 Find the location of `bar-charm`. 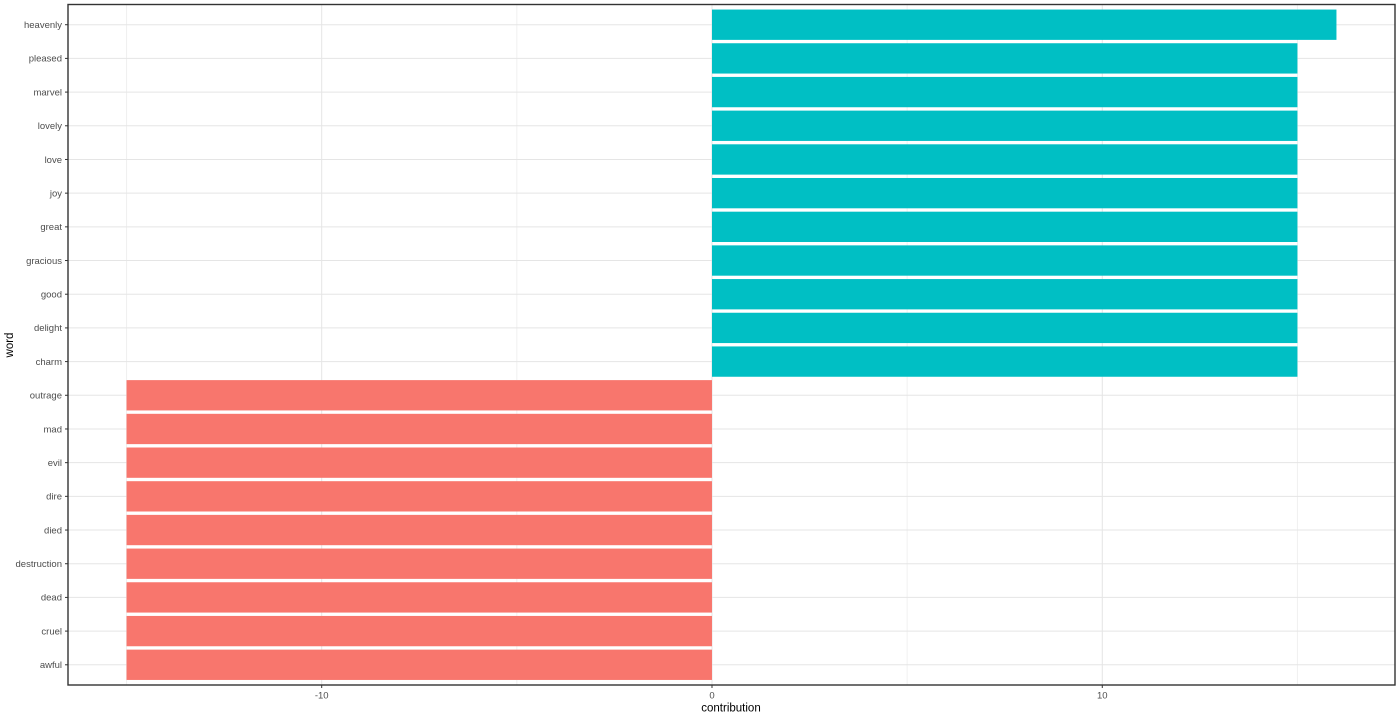

bar-charm is located at coordinates (1004, 361).